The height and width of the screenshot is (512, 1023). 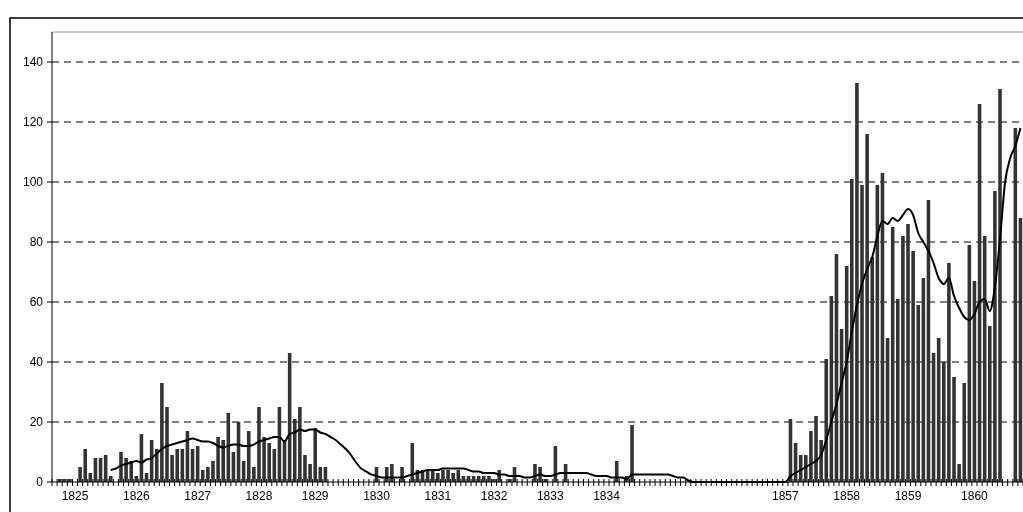 What do you see at coordinates (315, 496) in the screenshot?
I see `x-tick-label: 1829` at bounding box center [315, 496].